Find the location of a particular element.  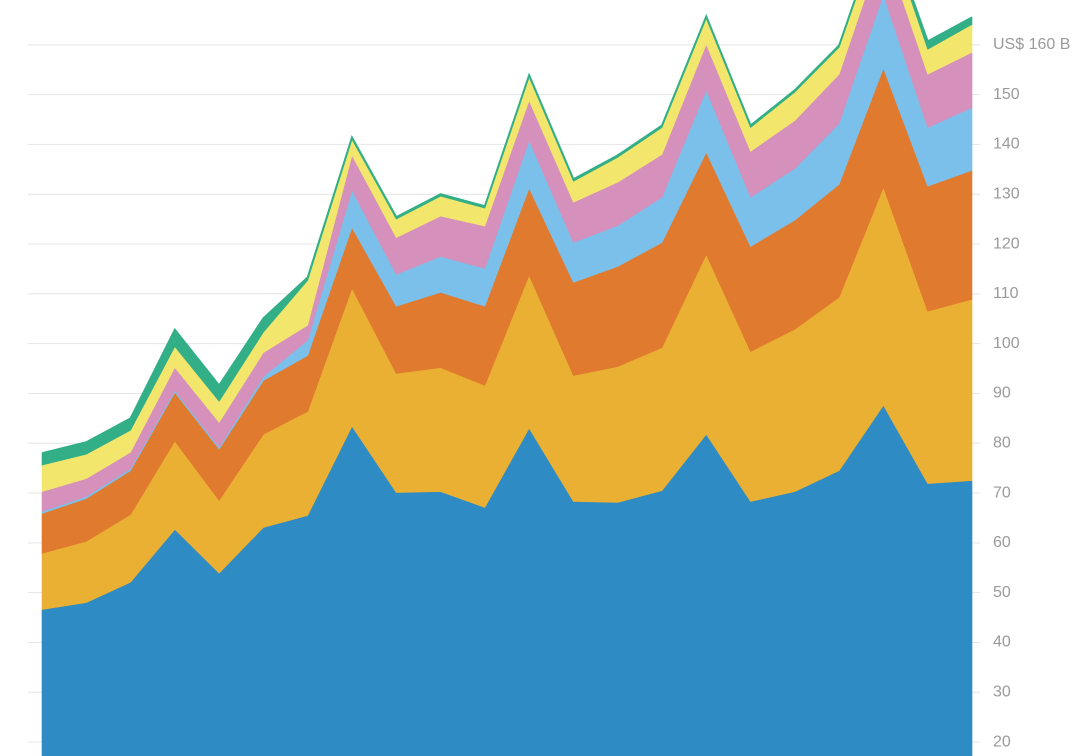

y-tick-label: 130 is located at coordinates (1006, 193).